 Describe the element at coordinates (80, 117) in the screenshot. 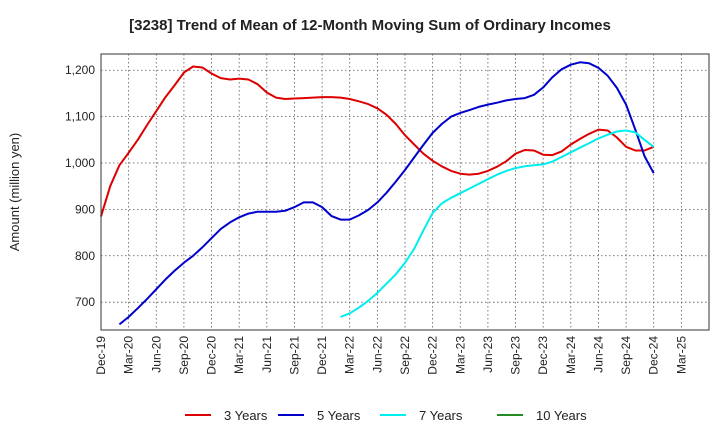

I see `y-tick-label: 1,100` at that location.